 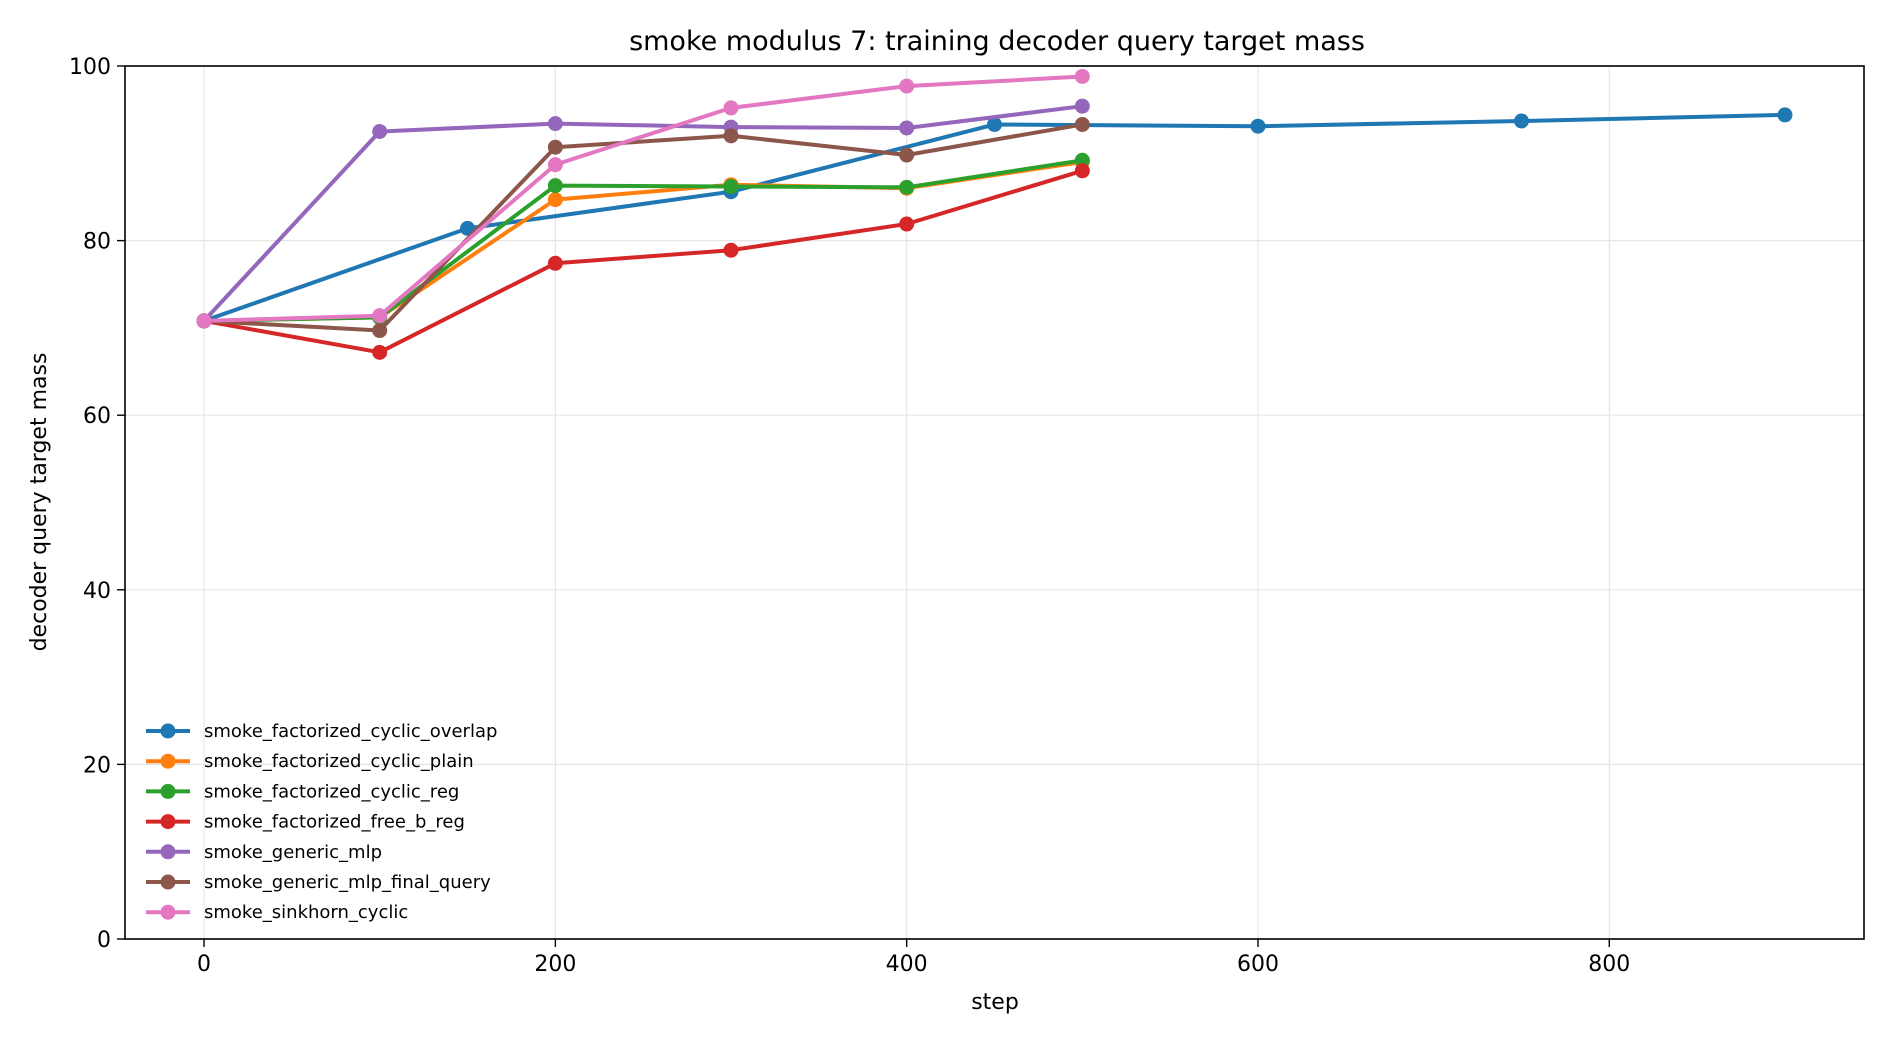 What do you see at coordinates (1258, 964) in the screenshot?
I see `x-tick-label: 600` at bounding box center [1258, 964].